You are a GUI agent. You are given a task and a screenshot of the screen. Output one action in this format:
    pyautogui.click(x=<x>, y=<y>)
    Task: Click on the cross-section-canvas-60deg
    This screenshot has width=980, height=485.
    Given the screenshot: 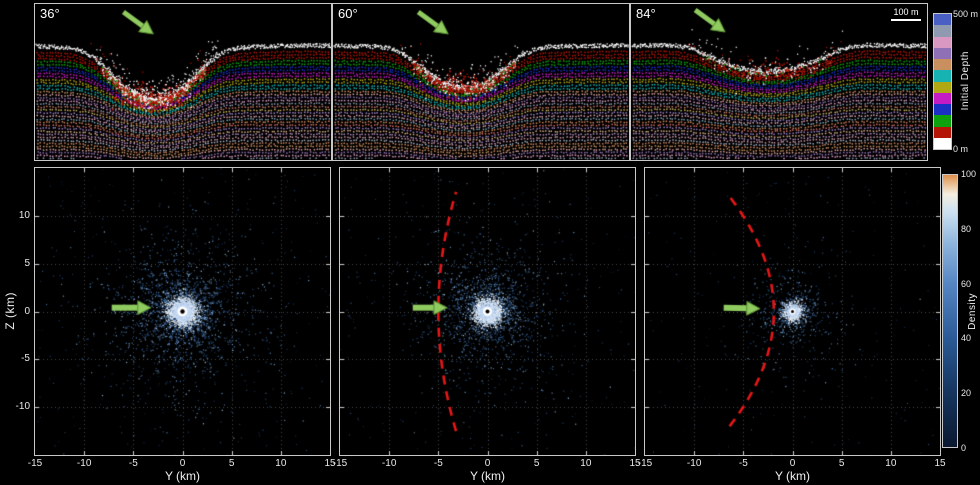 What is the action you would take?
    pyautogui.click(x=481, y=82)
    